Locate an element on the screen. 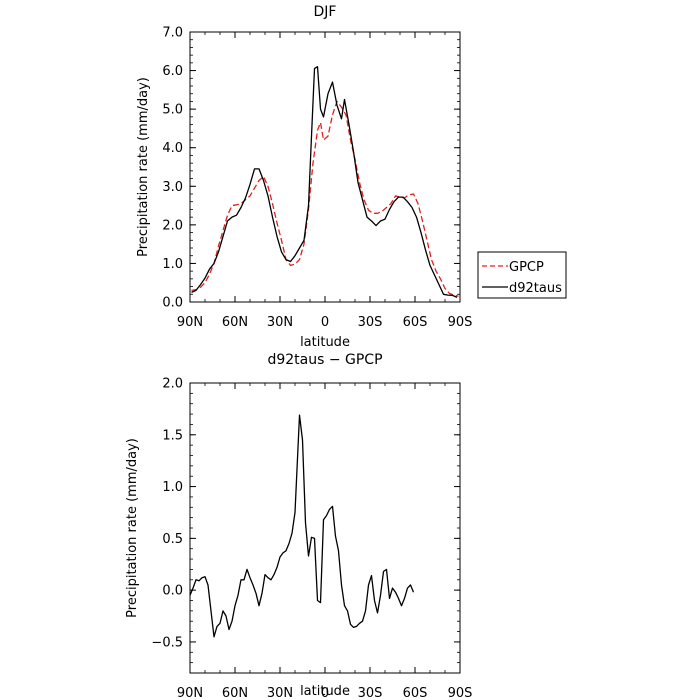 Image resolution: width=700 pixels, height=700 pixels. legend-label-gpcp: GPCP is located at coordinates (526, 267).